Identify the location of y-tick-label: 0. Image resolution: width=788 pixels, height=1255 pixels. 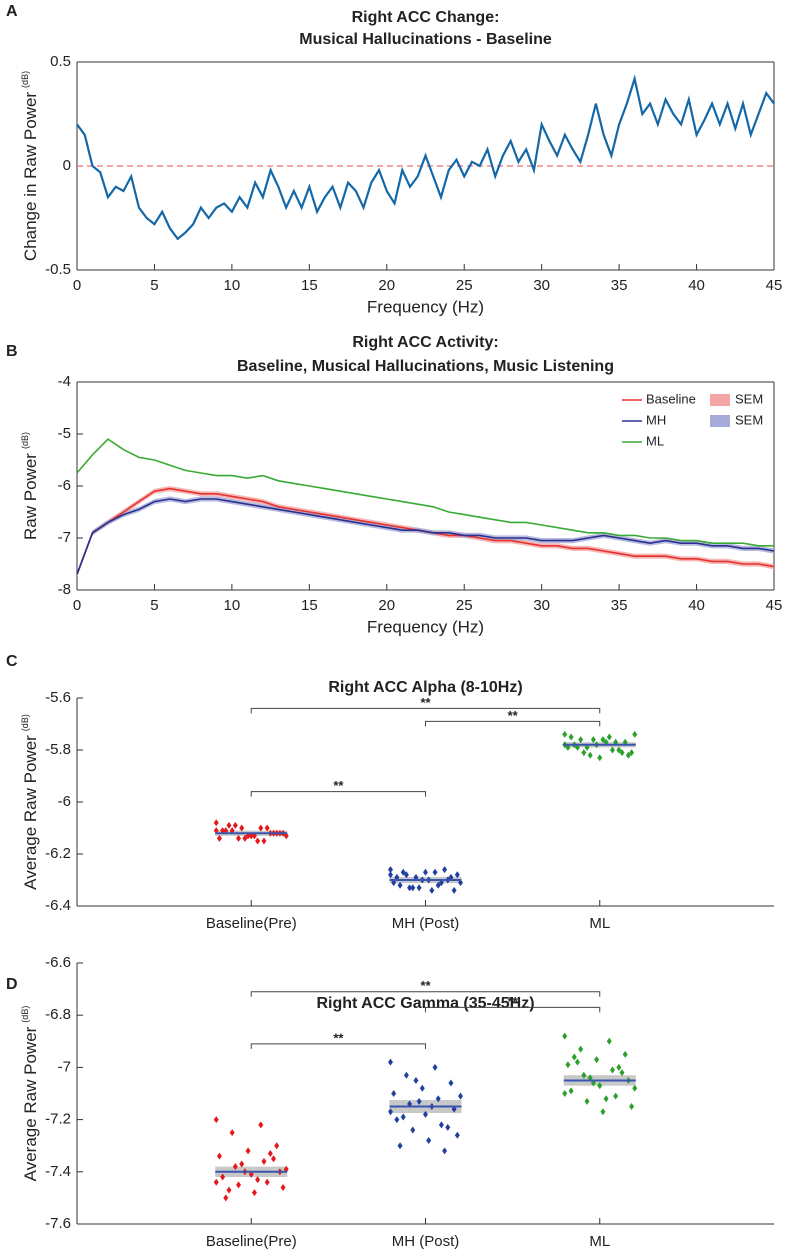
(67, 165).